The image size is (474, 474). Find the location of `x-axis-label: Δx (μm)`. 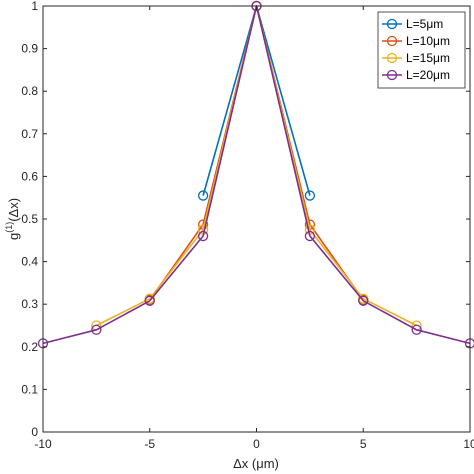

x-axis-label: Δx (μm) is located at coordinates (256, 463).